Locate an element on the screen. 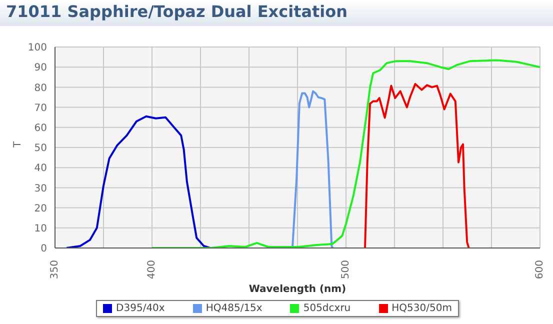  x-tick-label: 500 is located at coordinates (346, 270).